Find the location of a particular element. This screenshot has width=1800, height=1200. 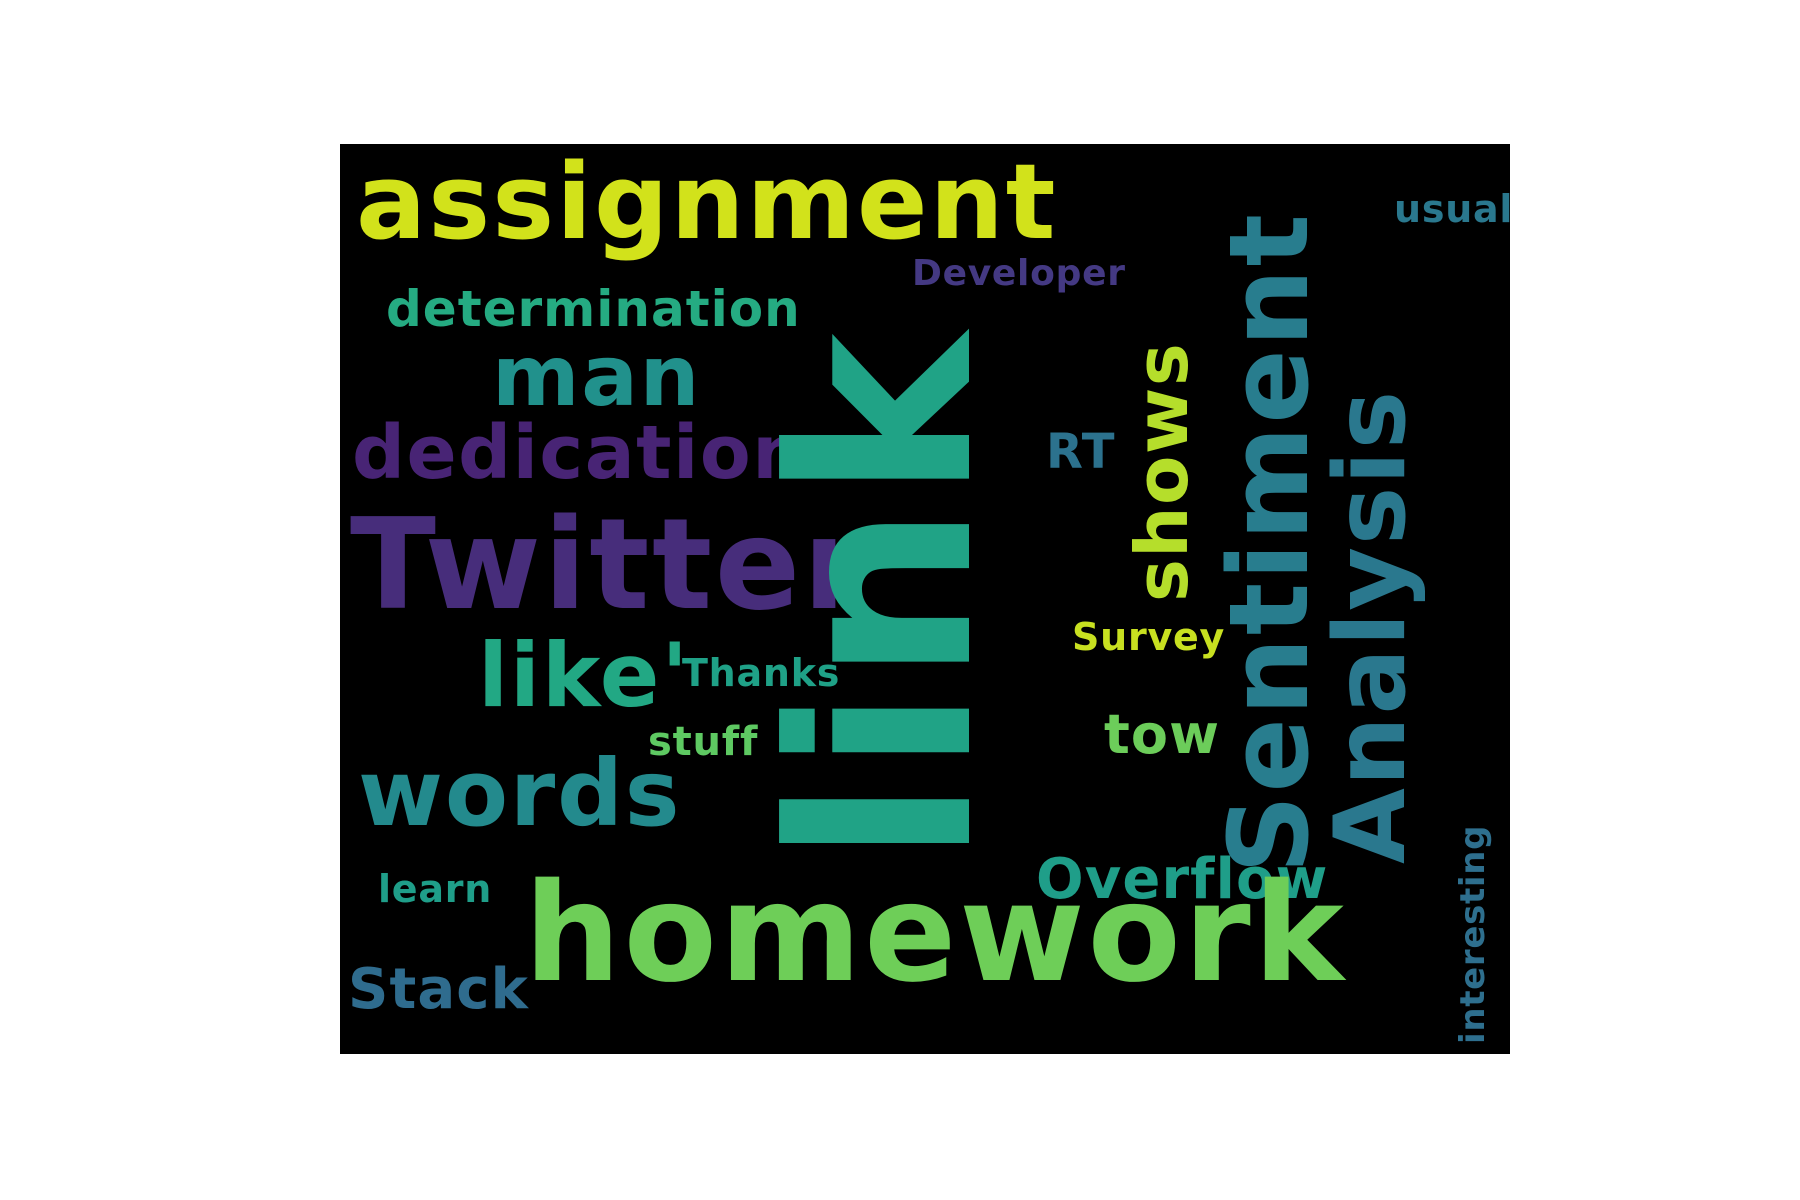

word-thanks: Thanks is located at coordinates (761, 673).